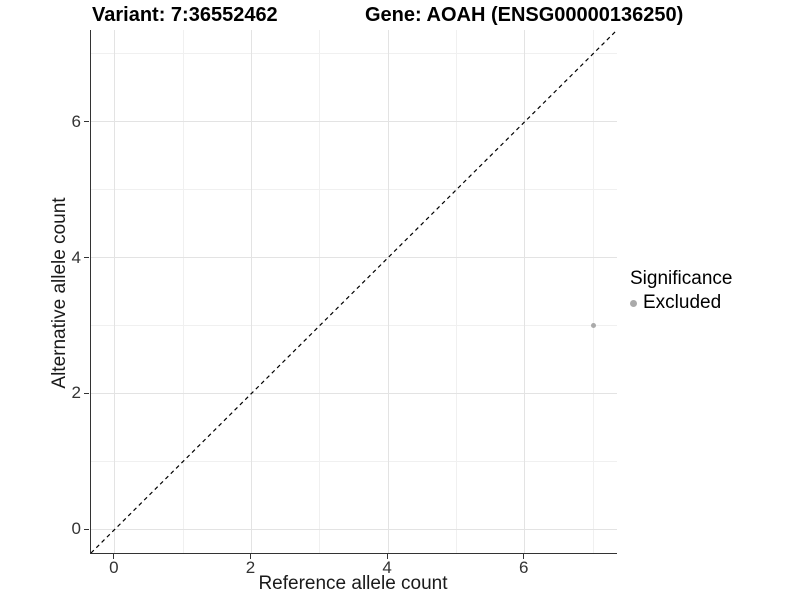  I want to click on x-tick-label: 2, so click(250, 567).